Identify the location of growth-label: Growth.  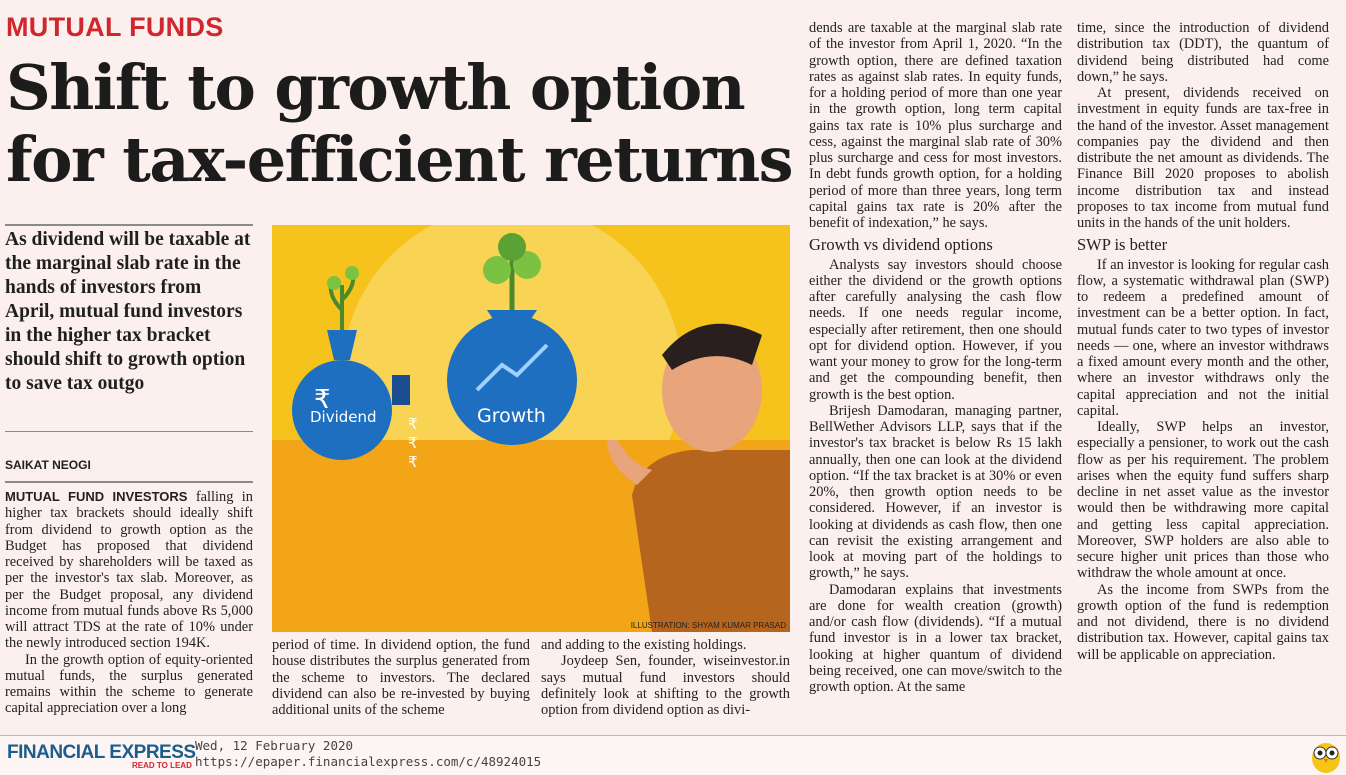
(511, 416).